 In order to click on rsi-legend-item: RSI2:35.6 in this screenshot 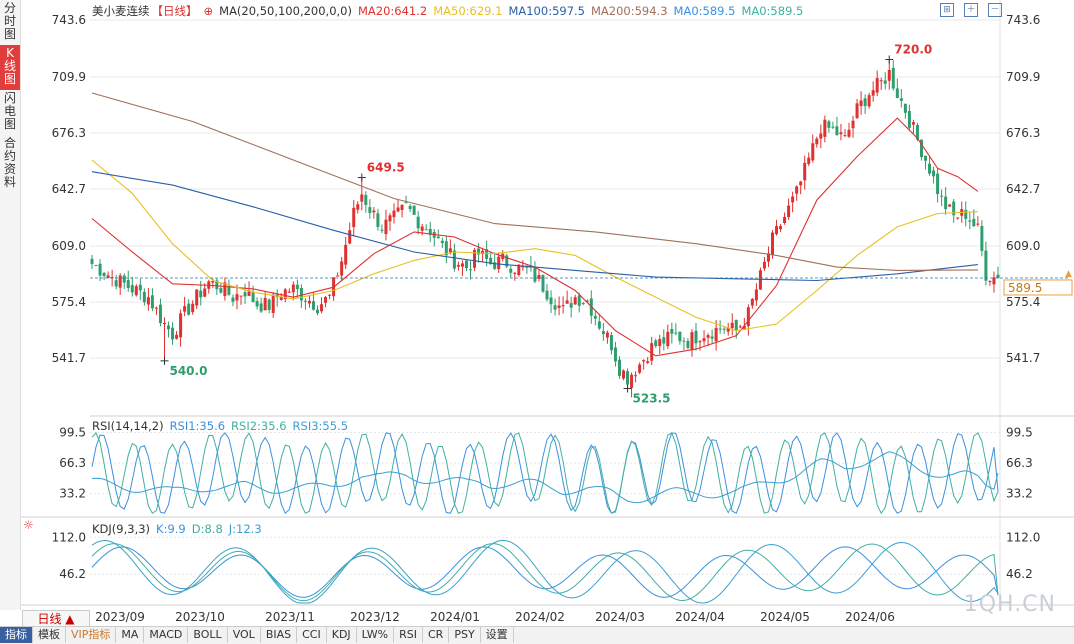, I will do `click(259, 426)`.